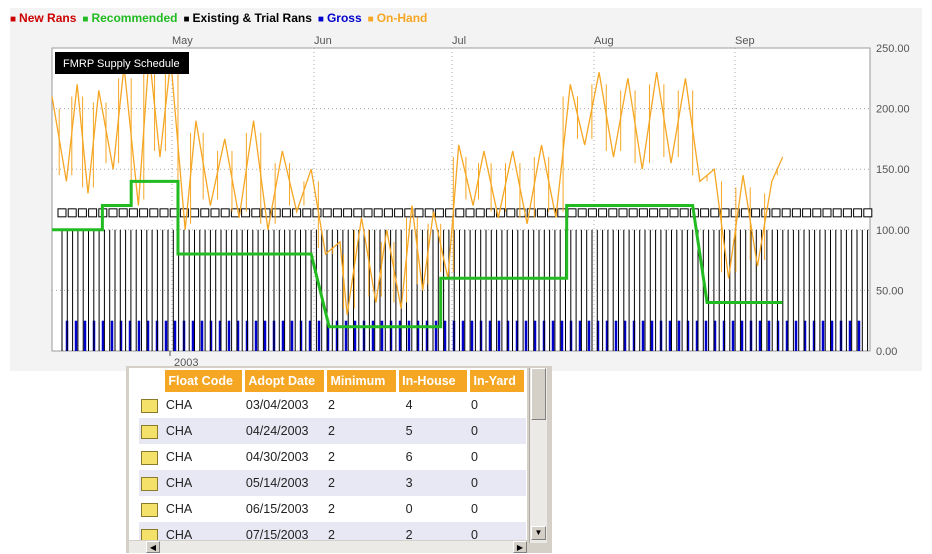 This screenshot has width=932, height=554. Describe the element at coordinates (285, 381) in the screenshot. I see `column-header: Adopt Date` at that location.